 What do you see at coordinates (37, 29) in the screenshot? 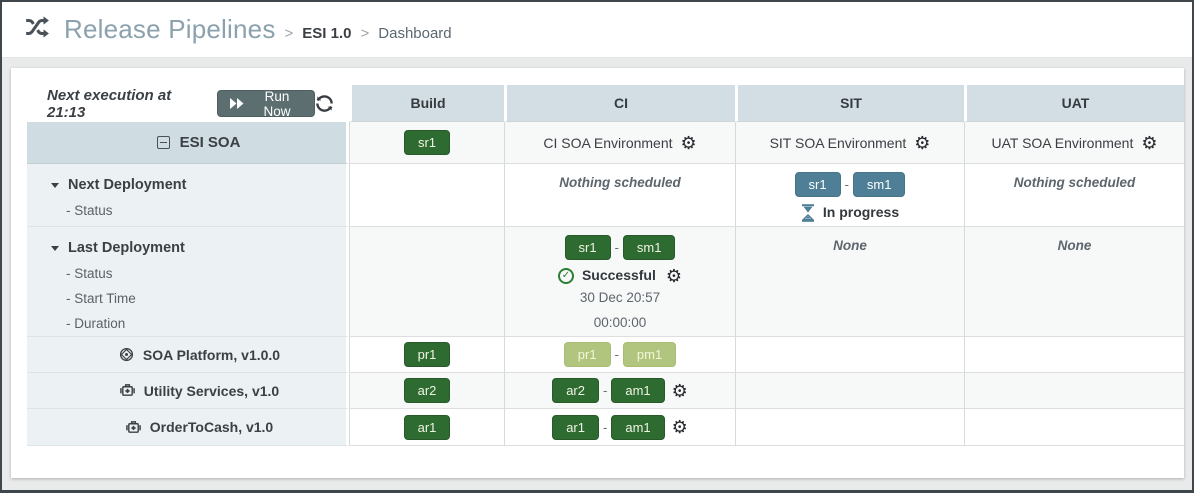
I see `shuffle-pipelines-icon` at bounding box center [37, 29].